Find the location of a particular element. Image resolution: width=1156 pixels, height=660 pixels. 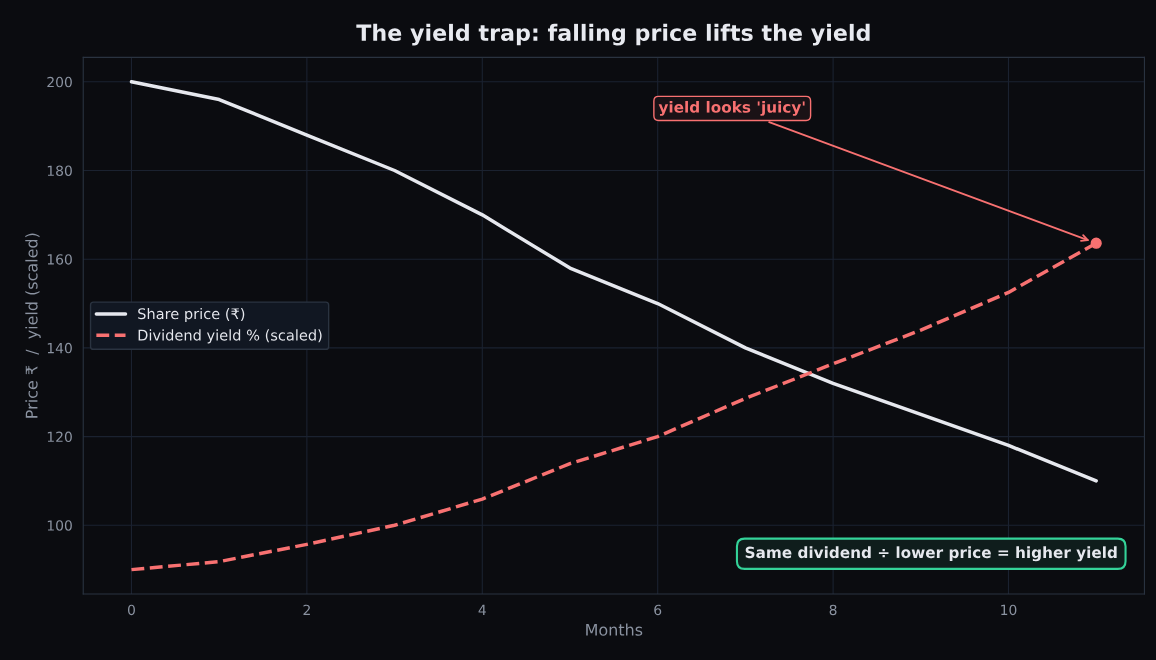

x-axis-title: Months is located at coordinates (614, 629).